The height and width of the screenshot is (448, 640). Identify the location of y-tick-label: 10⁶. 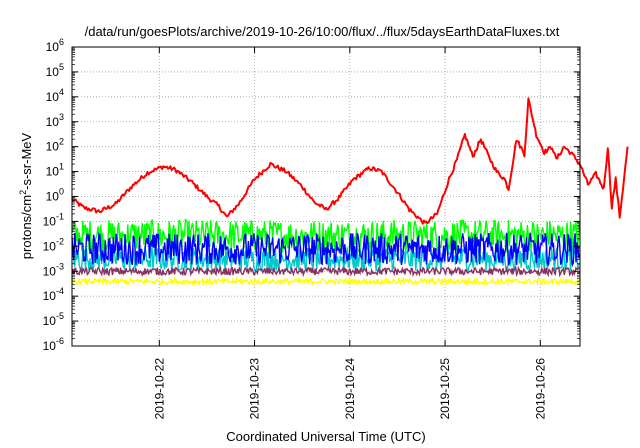
(55, 45).